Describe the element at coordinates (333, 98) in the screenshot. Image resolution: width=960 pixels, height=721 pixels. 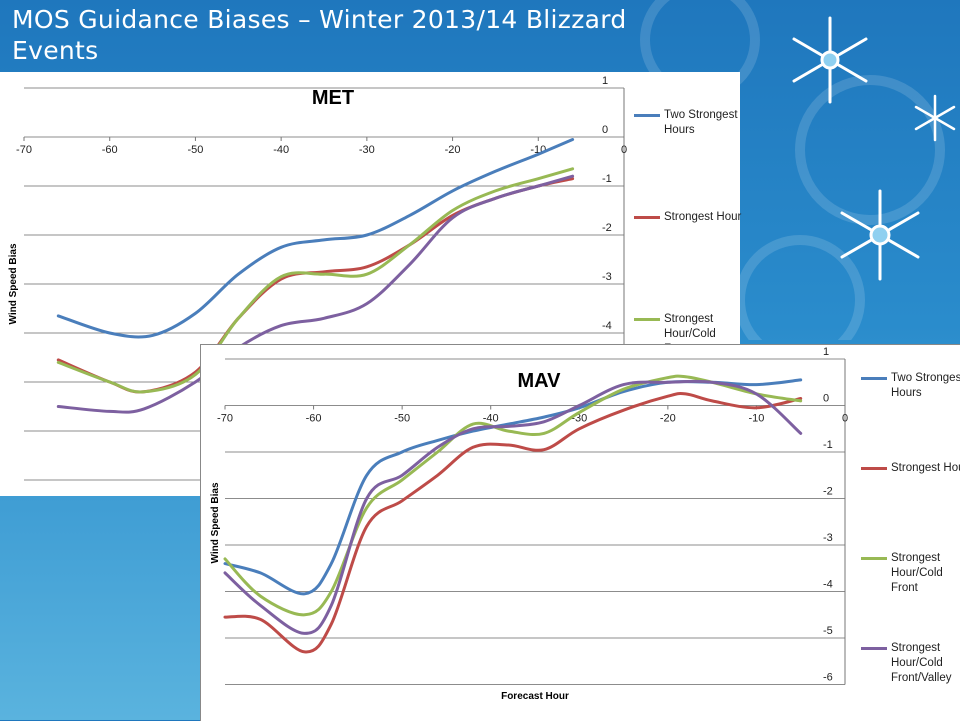
I see `chart-title: MET` at that location.